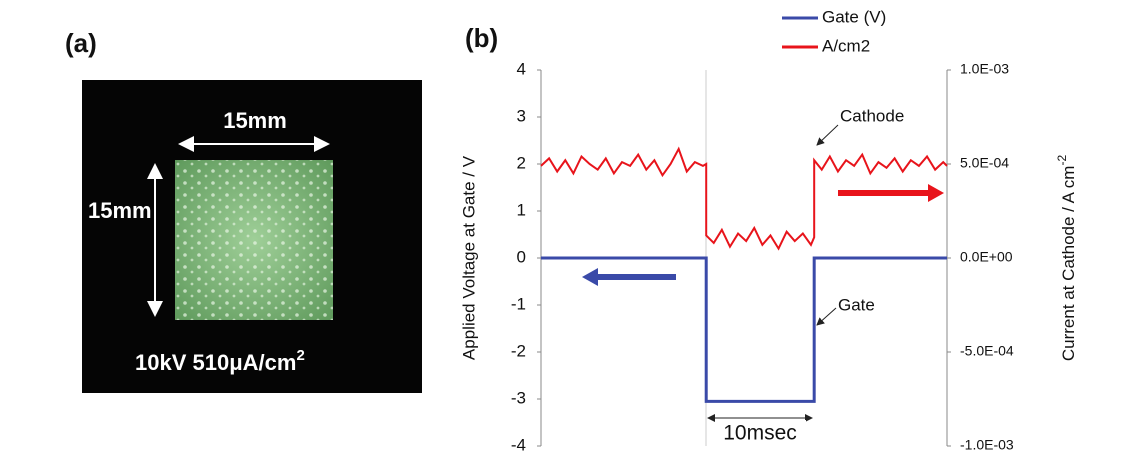 The height and width of the screenshot is (453, 1140). I want to click on y2-title-text: Current at Cathode / A cm, so click(1068, 264).